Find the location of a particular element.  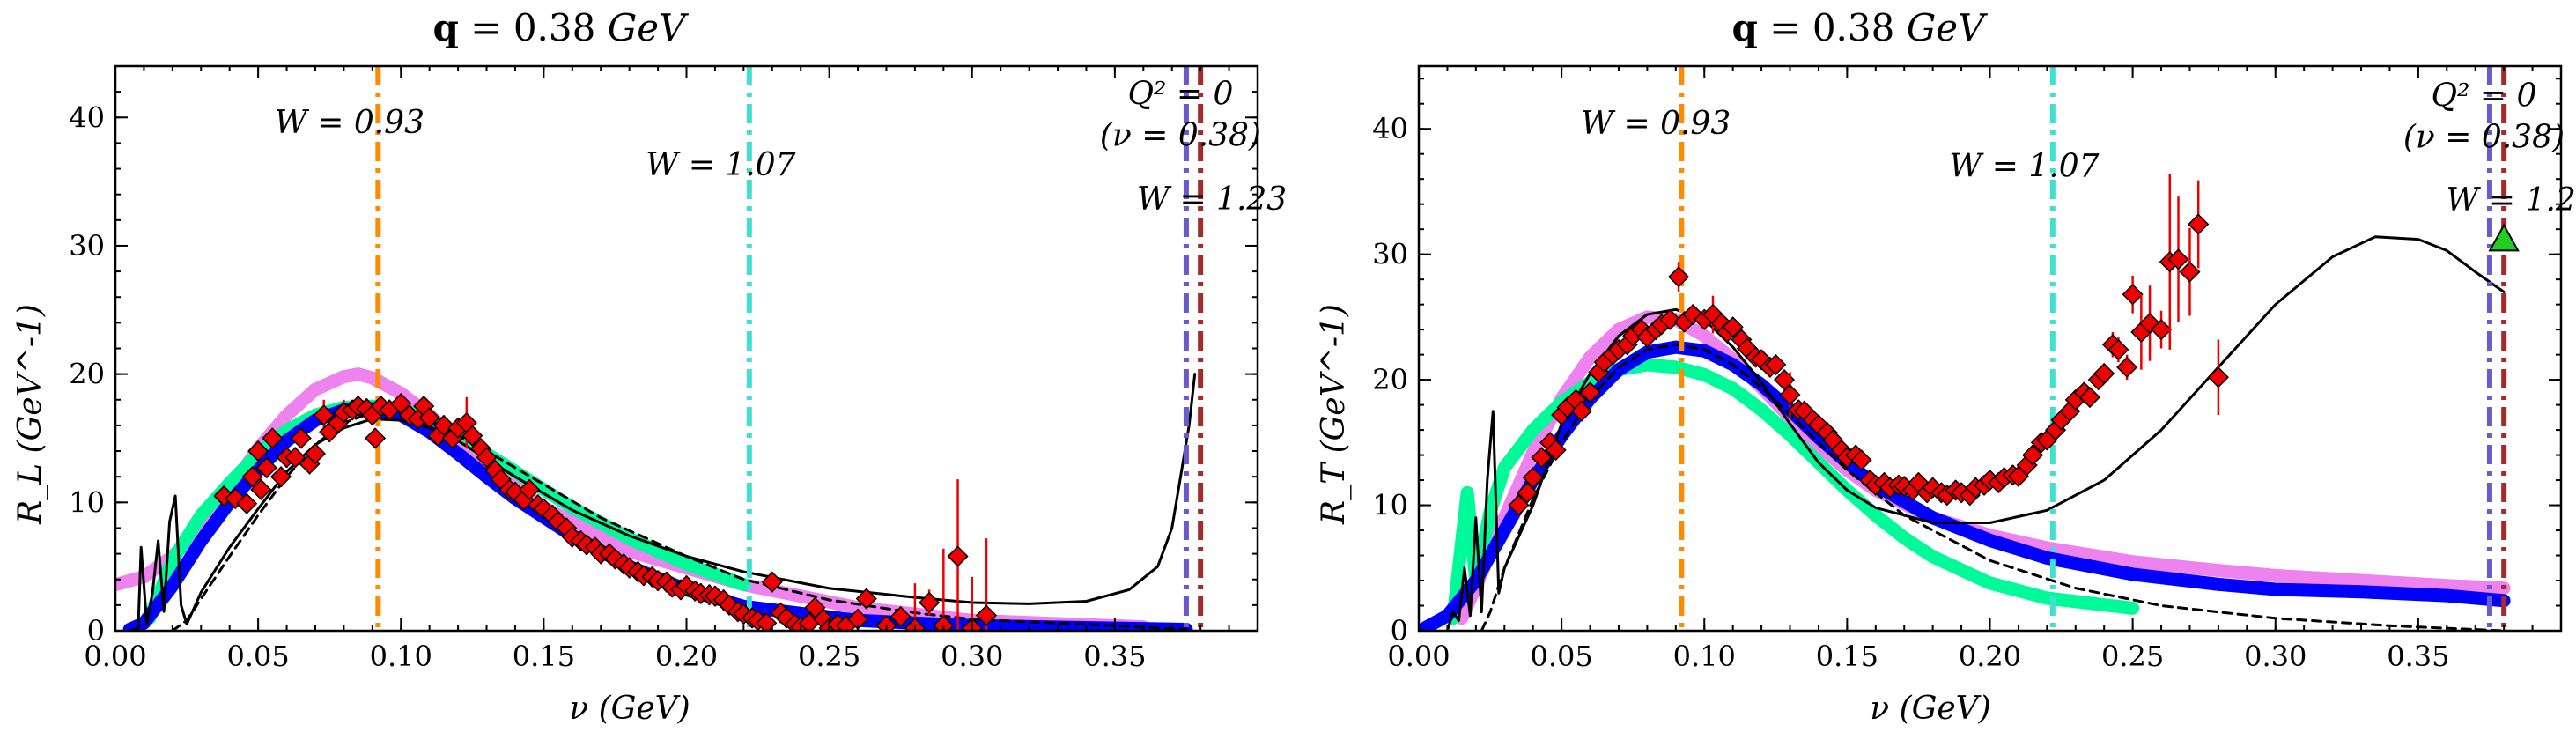

panel-rt-title: q = 0.38 GeV is located at coordinates (1860, 27).